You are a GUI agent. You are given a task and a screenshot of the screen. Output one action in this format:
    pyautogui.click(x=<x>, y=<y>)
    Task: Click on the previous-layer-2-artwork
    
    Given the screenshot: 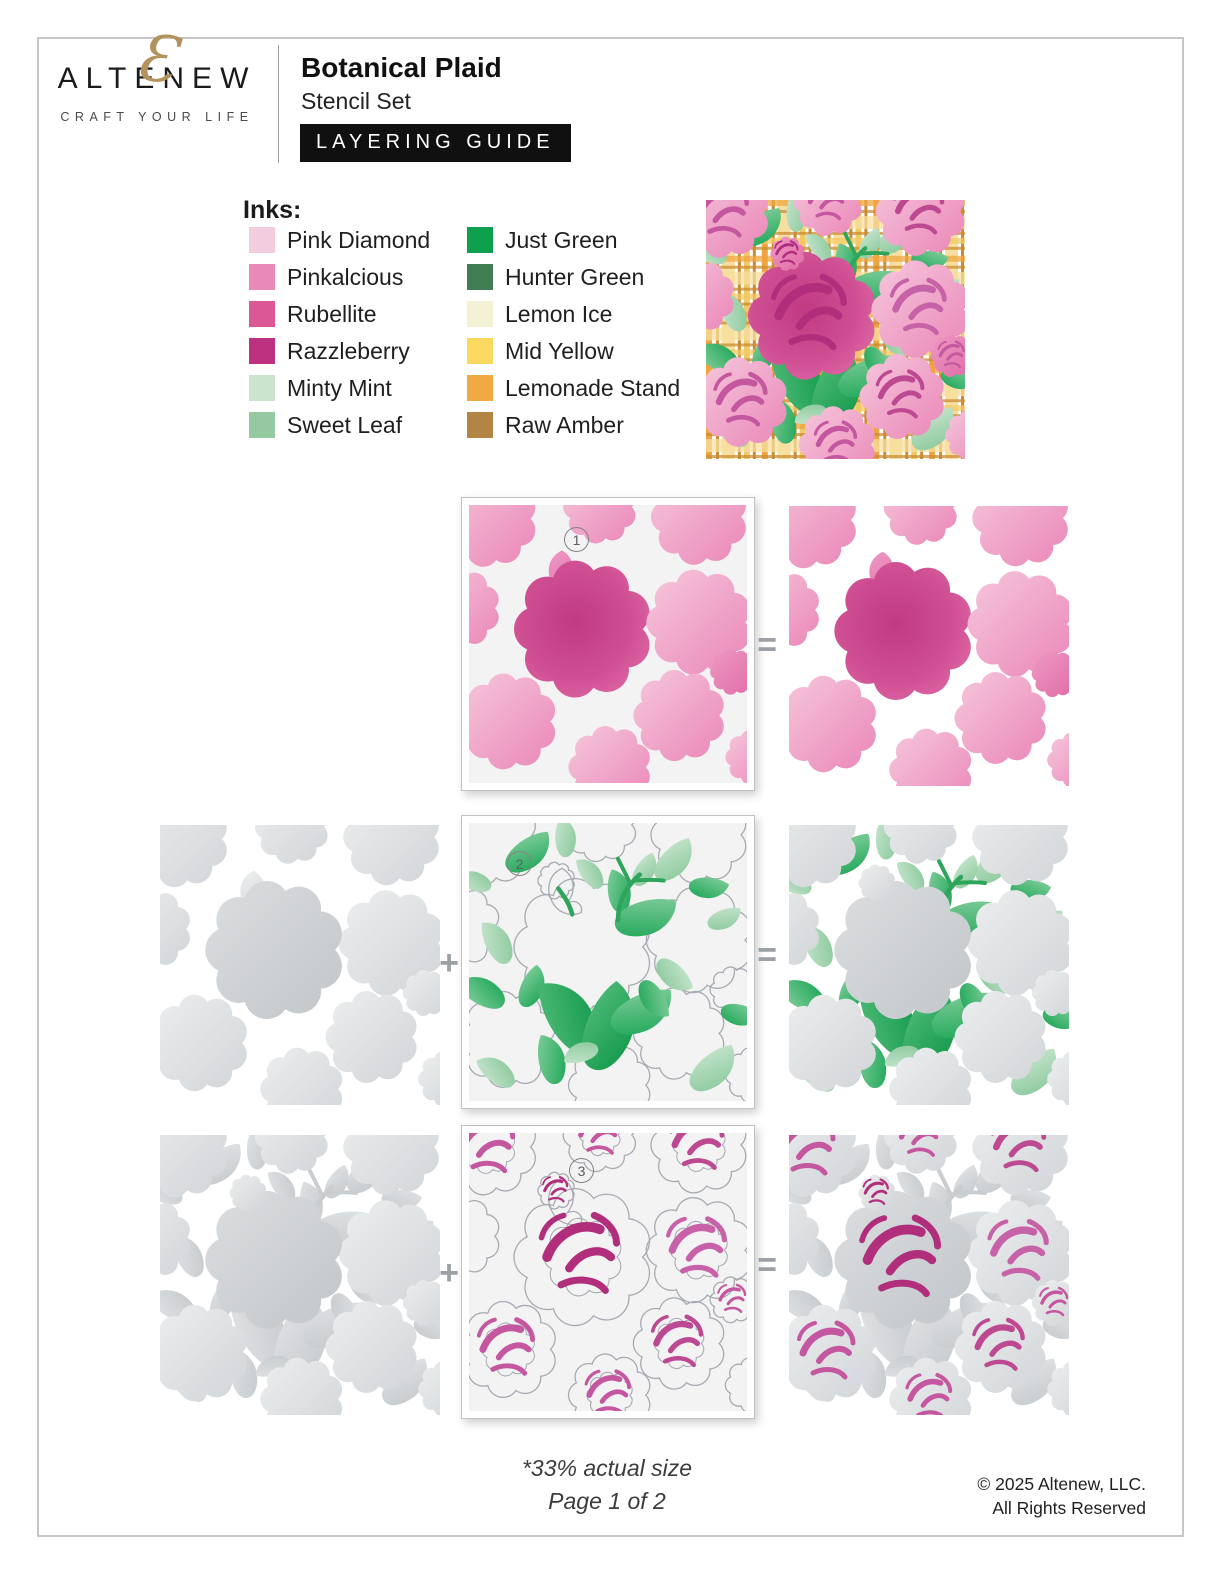 What is the action you would take?
    pyautogui.click(x=300, y=965)
    